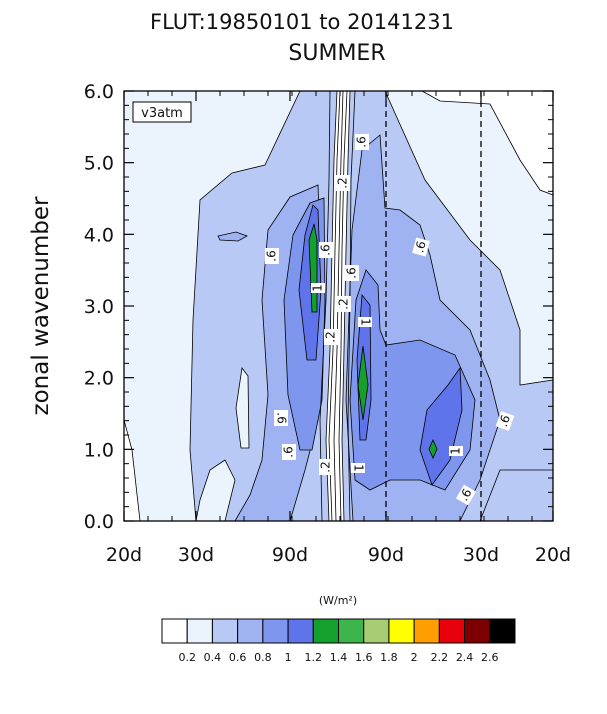 The height and width of the screenshot is (714, 607). What do you see at coordinates (263, 657) in the screenshot?
I see `legend-level-label: 0.8` at bounding box center [263, 657].